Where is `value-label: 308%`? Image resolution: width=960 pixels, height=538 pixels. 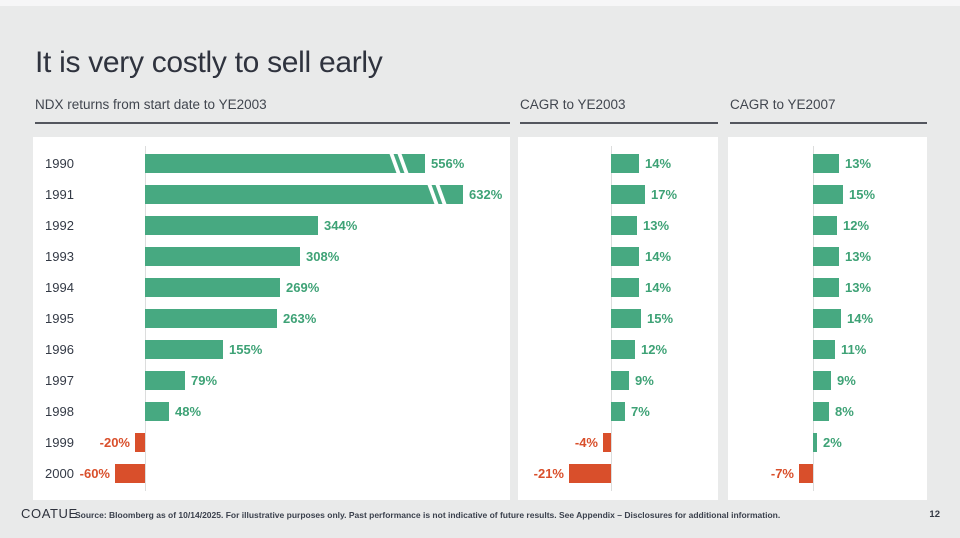 value-label: 308% is located at coordinates (323, 256).